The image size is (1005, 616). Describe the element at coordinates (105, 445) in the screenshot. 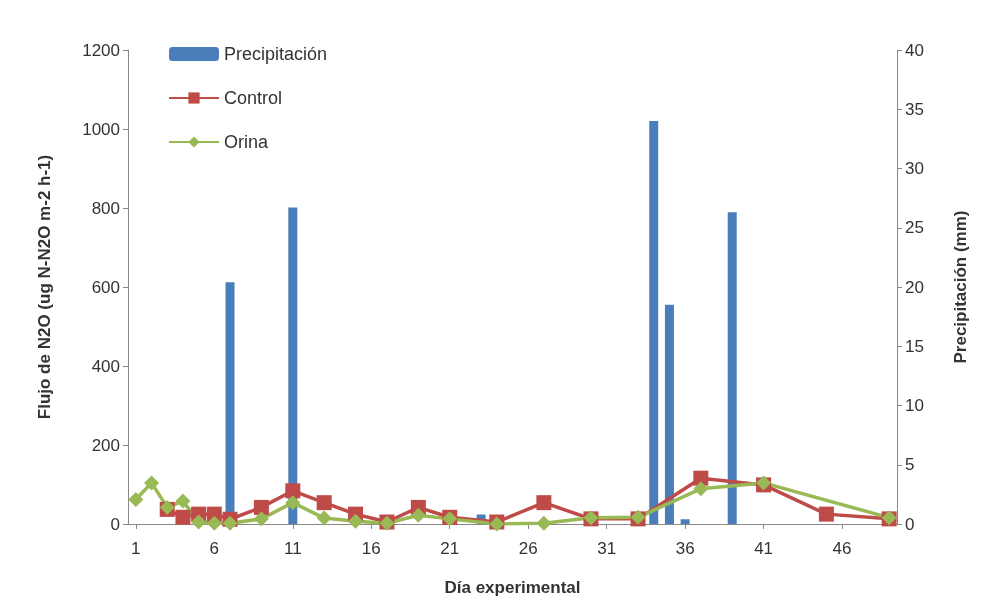

I see `y-tick-label: 200` at that location.